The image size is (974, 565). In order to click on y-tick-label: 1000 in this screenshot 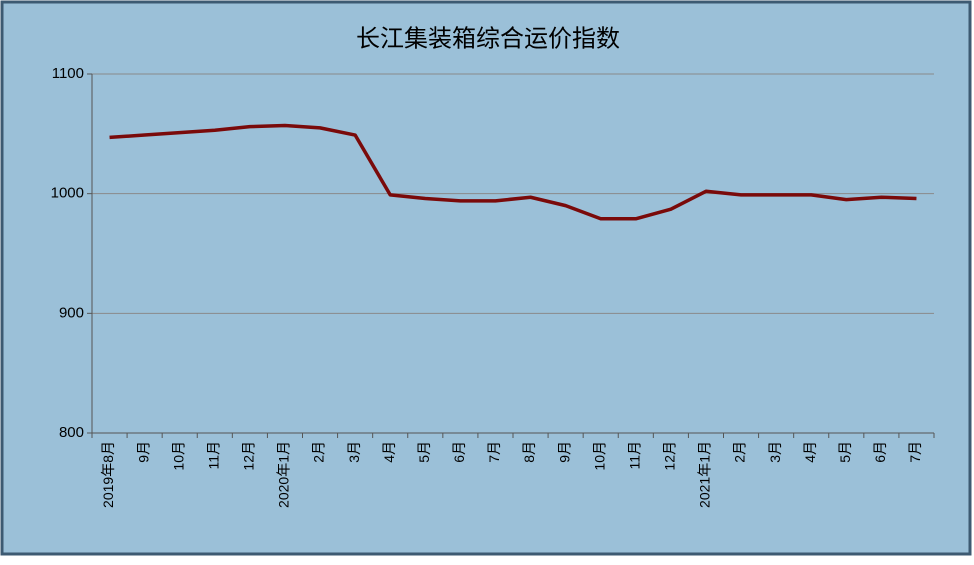, I will do `click(67, 193)`.